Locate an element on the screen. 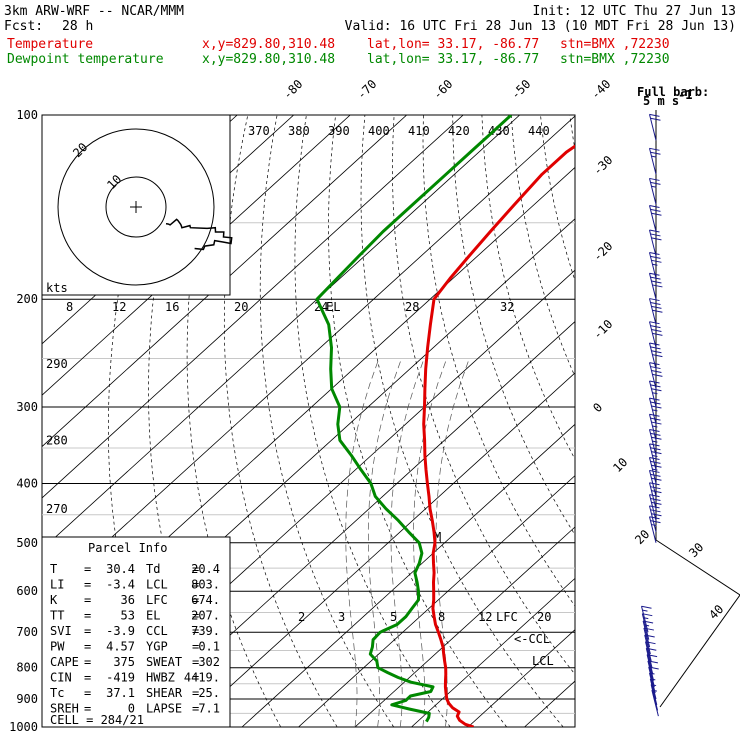  parcel-info-box is located at coordinates (136, 632).